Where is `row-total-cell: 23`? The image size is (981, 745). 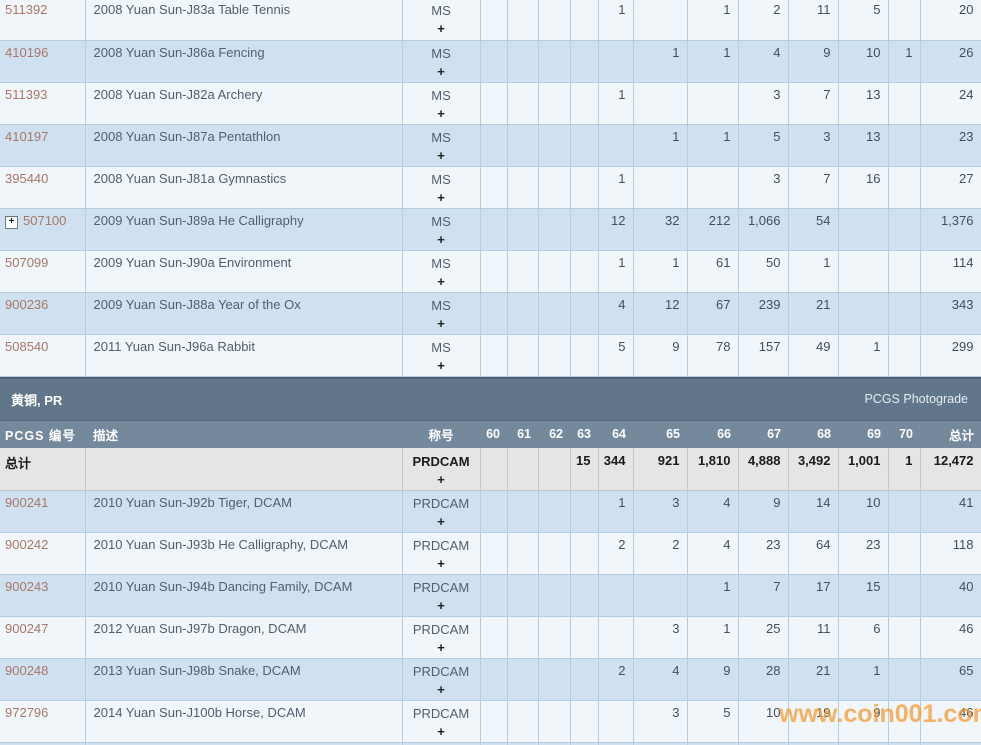
row-total-cell: 23 is located at coordinates (950, 145).